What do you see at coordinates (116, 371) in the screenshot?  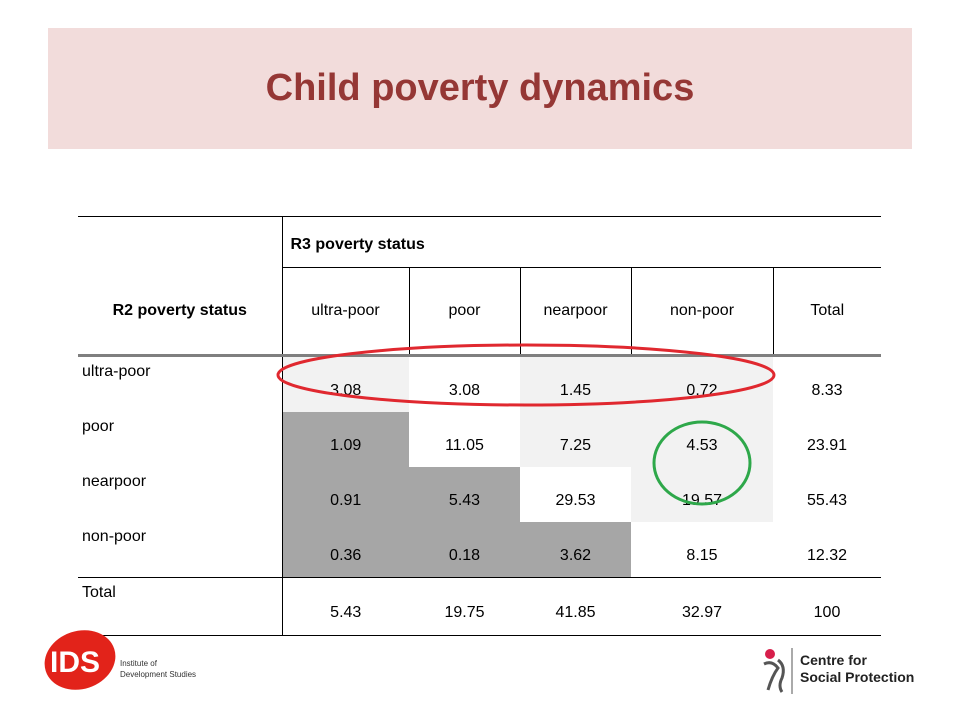 I see `row-label: ultra-poor` at bounding box center [116, 371].